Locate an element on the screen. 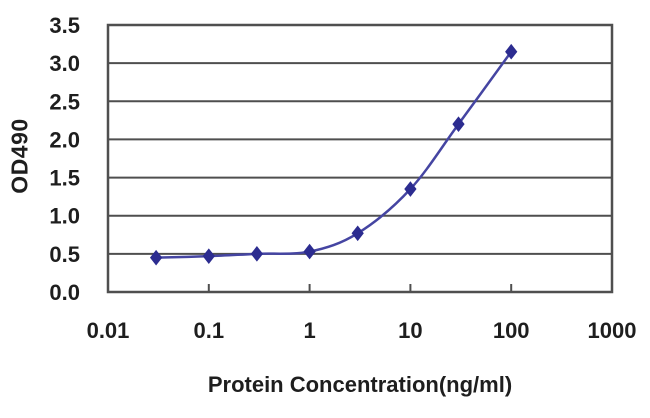 The height and width of the screenshot is (418, 650). y-tick-label: 2.0 is located at coordinates (64, 139).